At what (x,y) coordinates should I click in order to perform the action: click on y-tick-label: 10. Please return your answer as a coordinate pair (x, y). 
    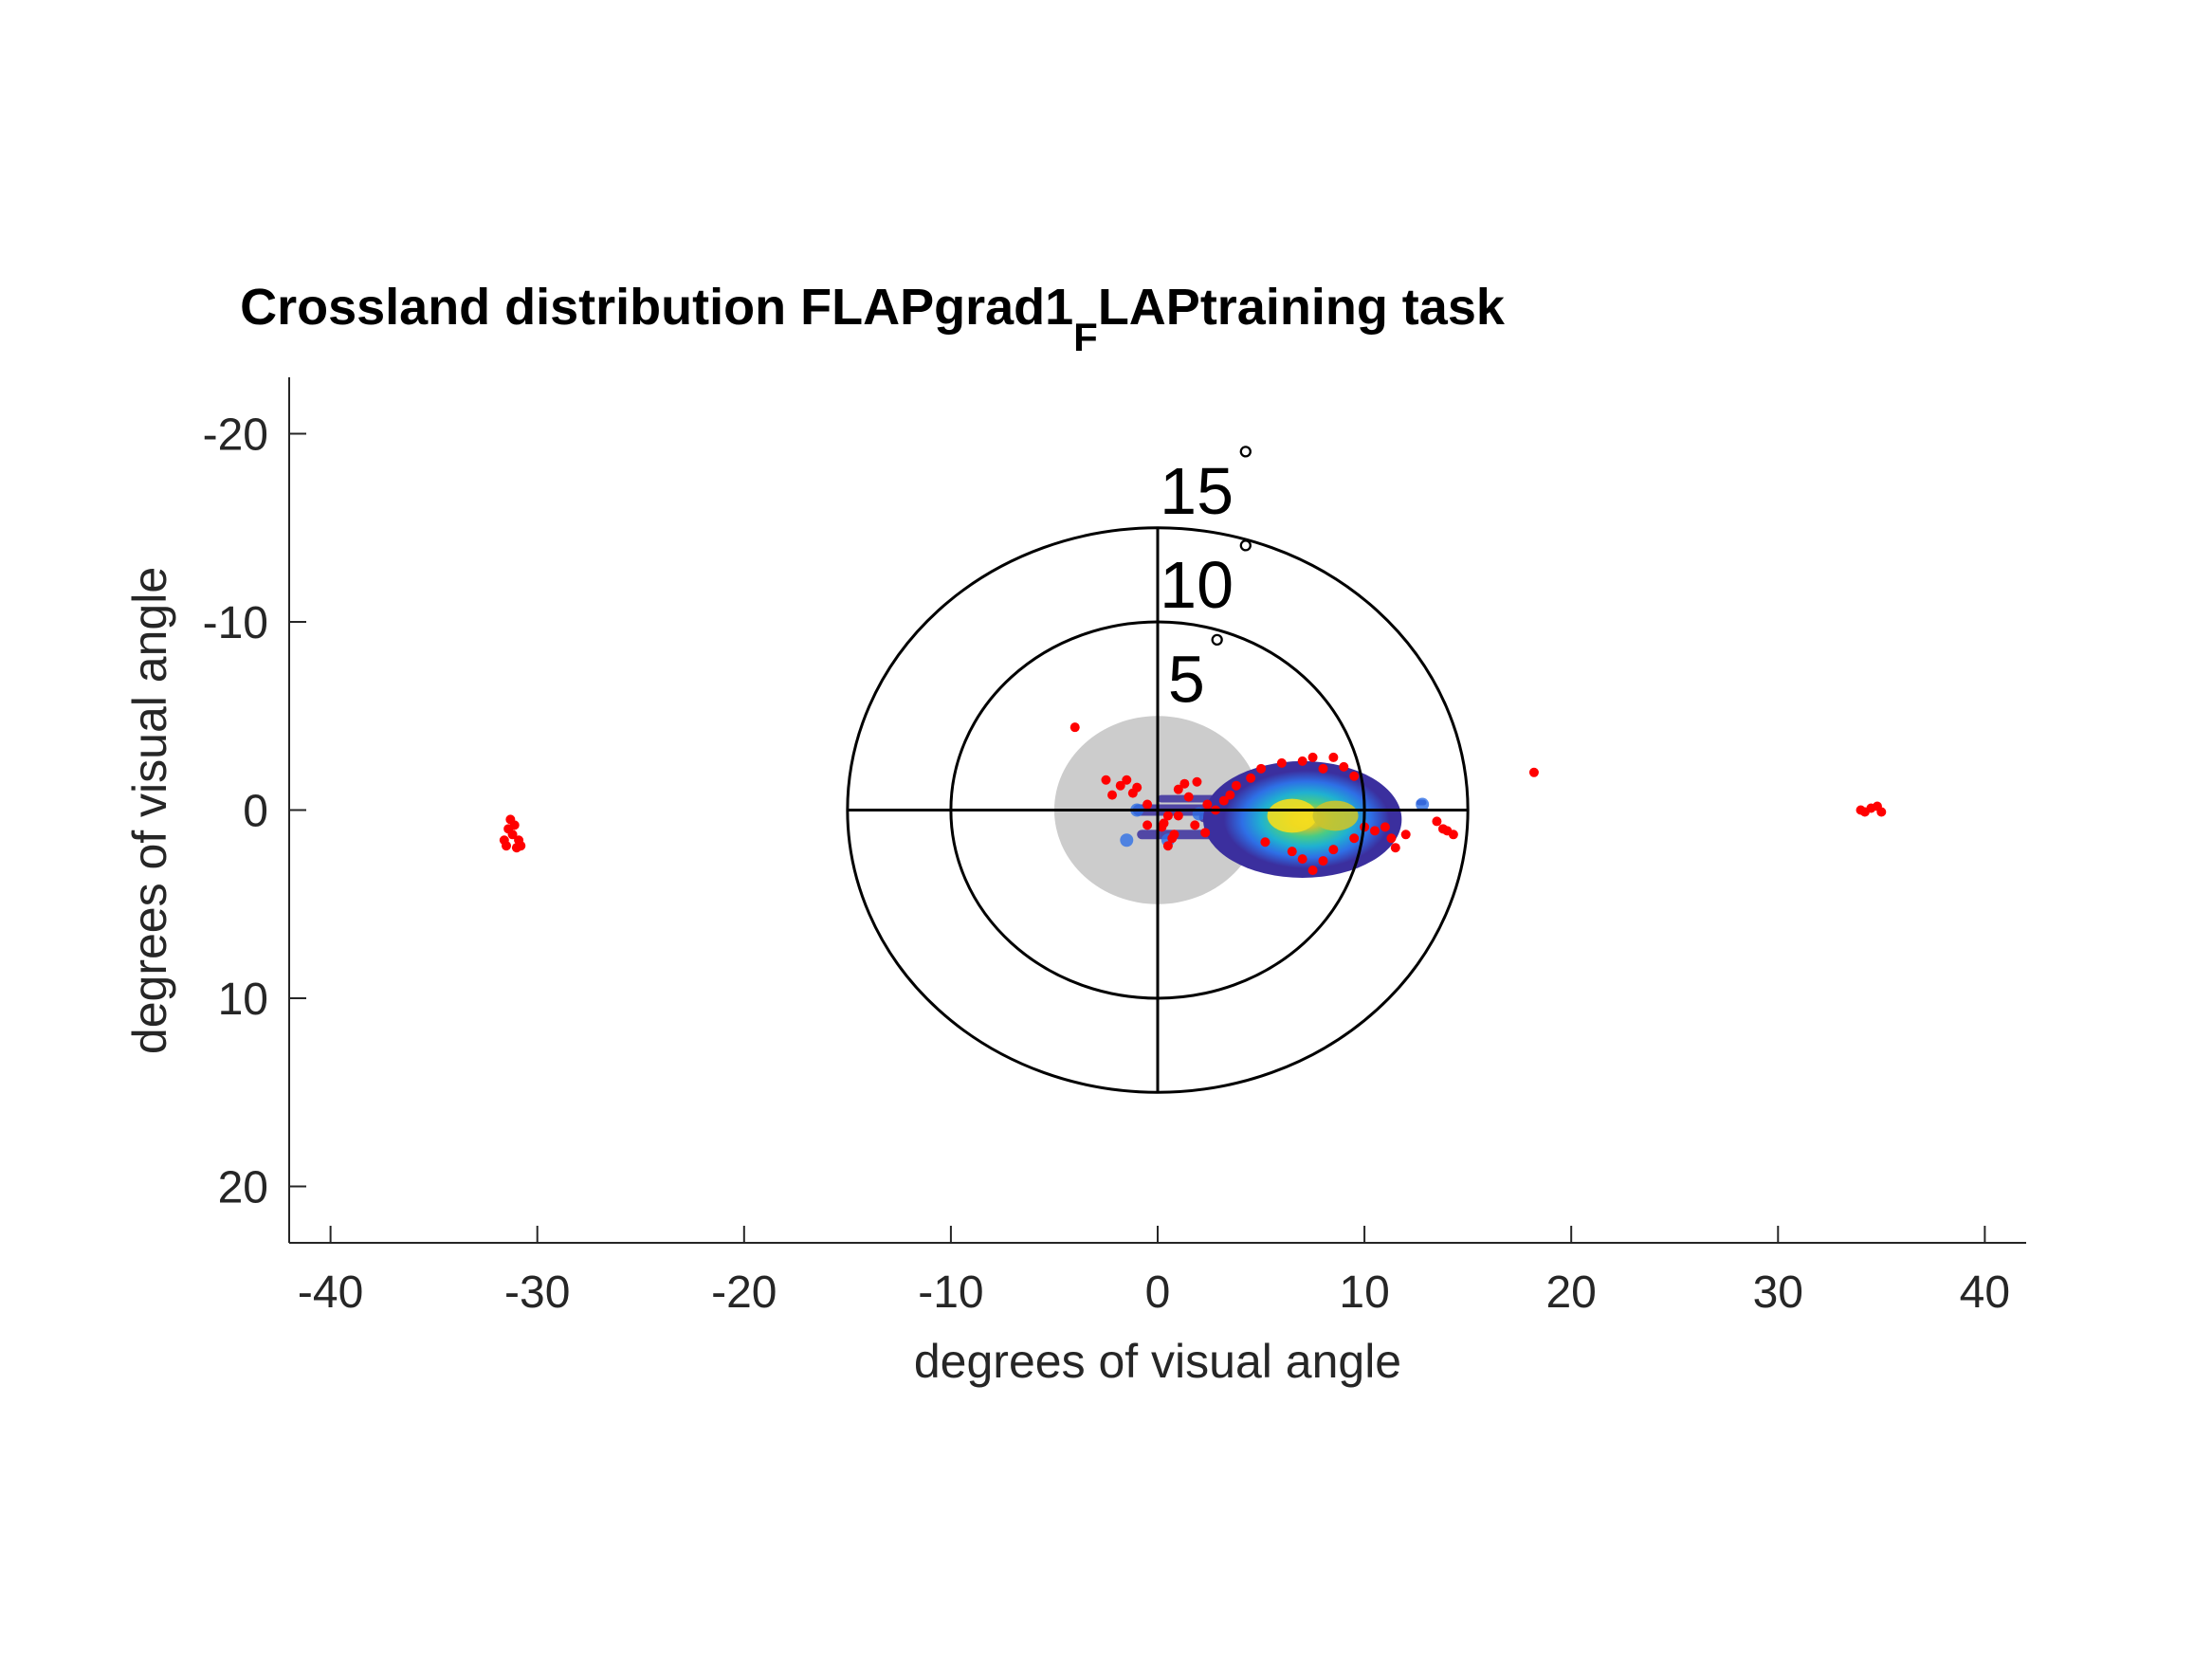
    Looking at the image, I should click on (243, 1000).